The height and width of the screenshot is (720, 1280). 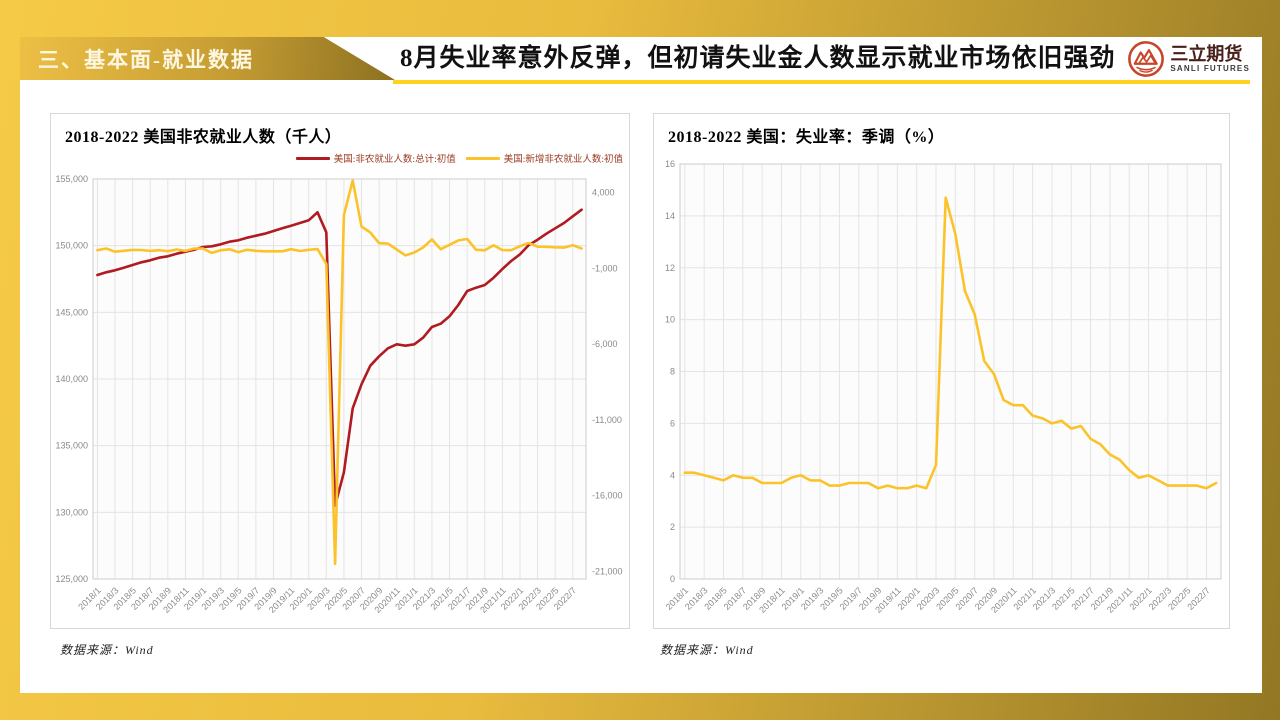 What do you see at coordinates (607, 571) in the screenshot?
I see `svg-text: -21,000` at bounding box center [607, 571].